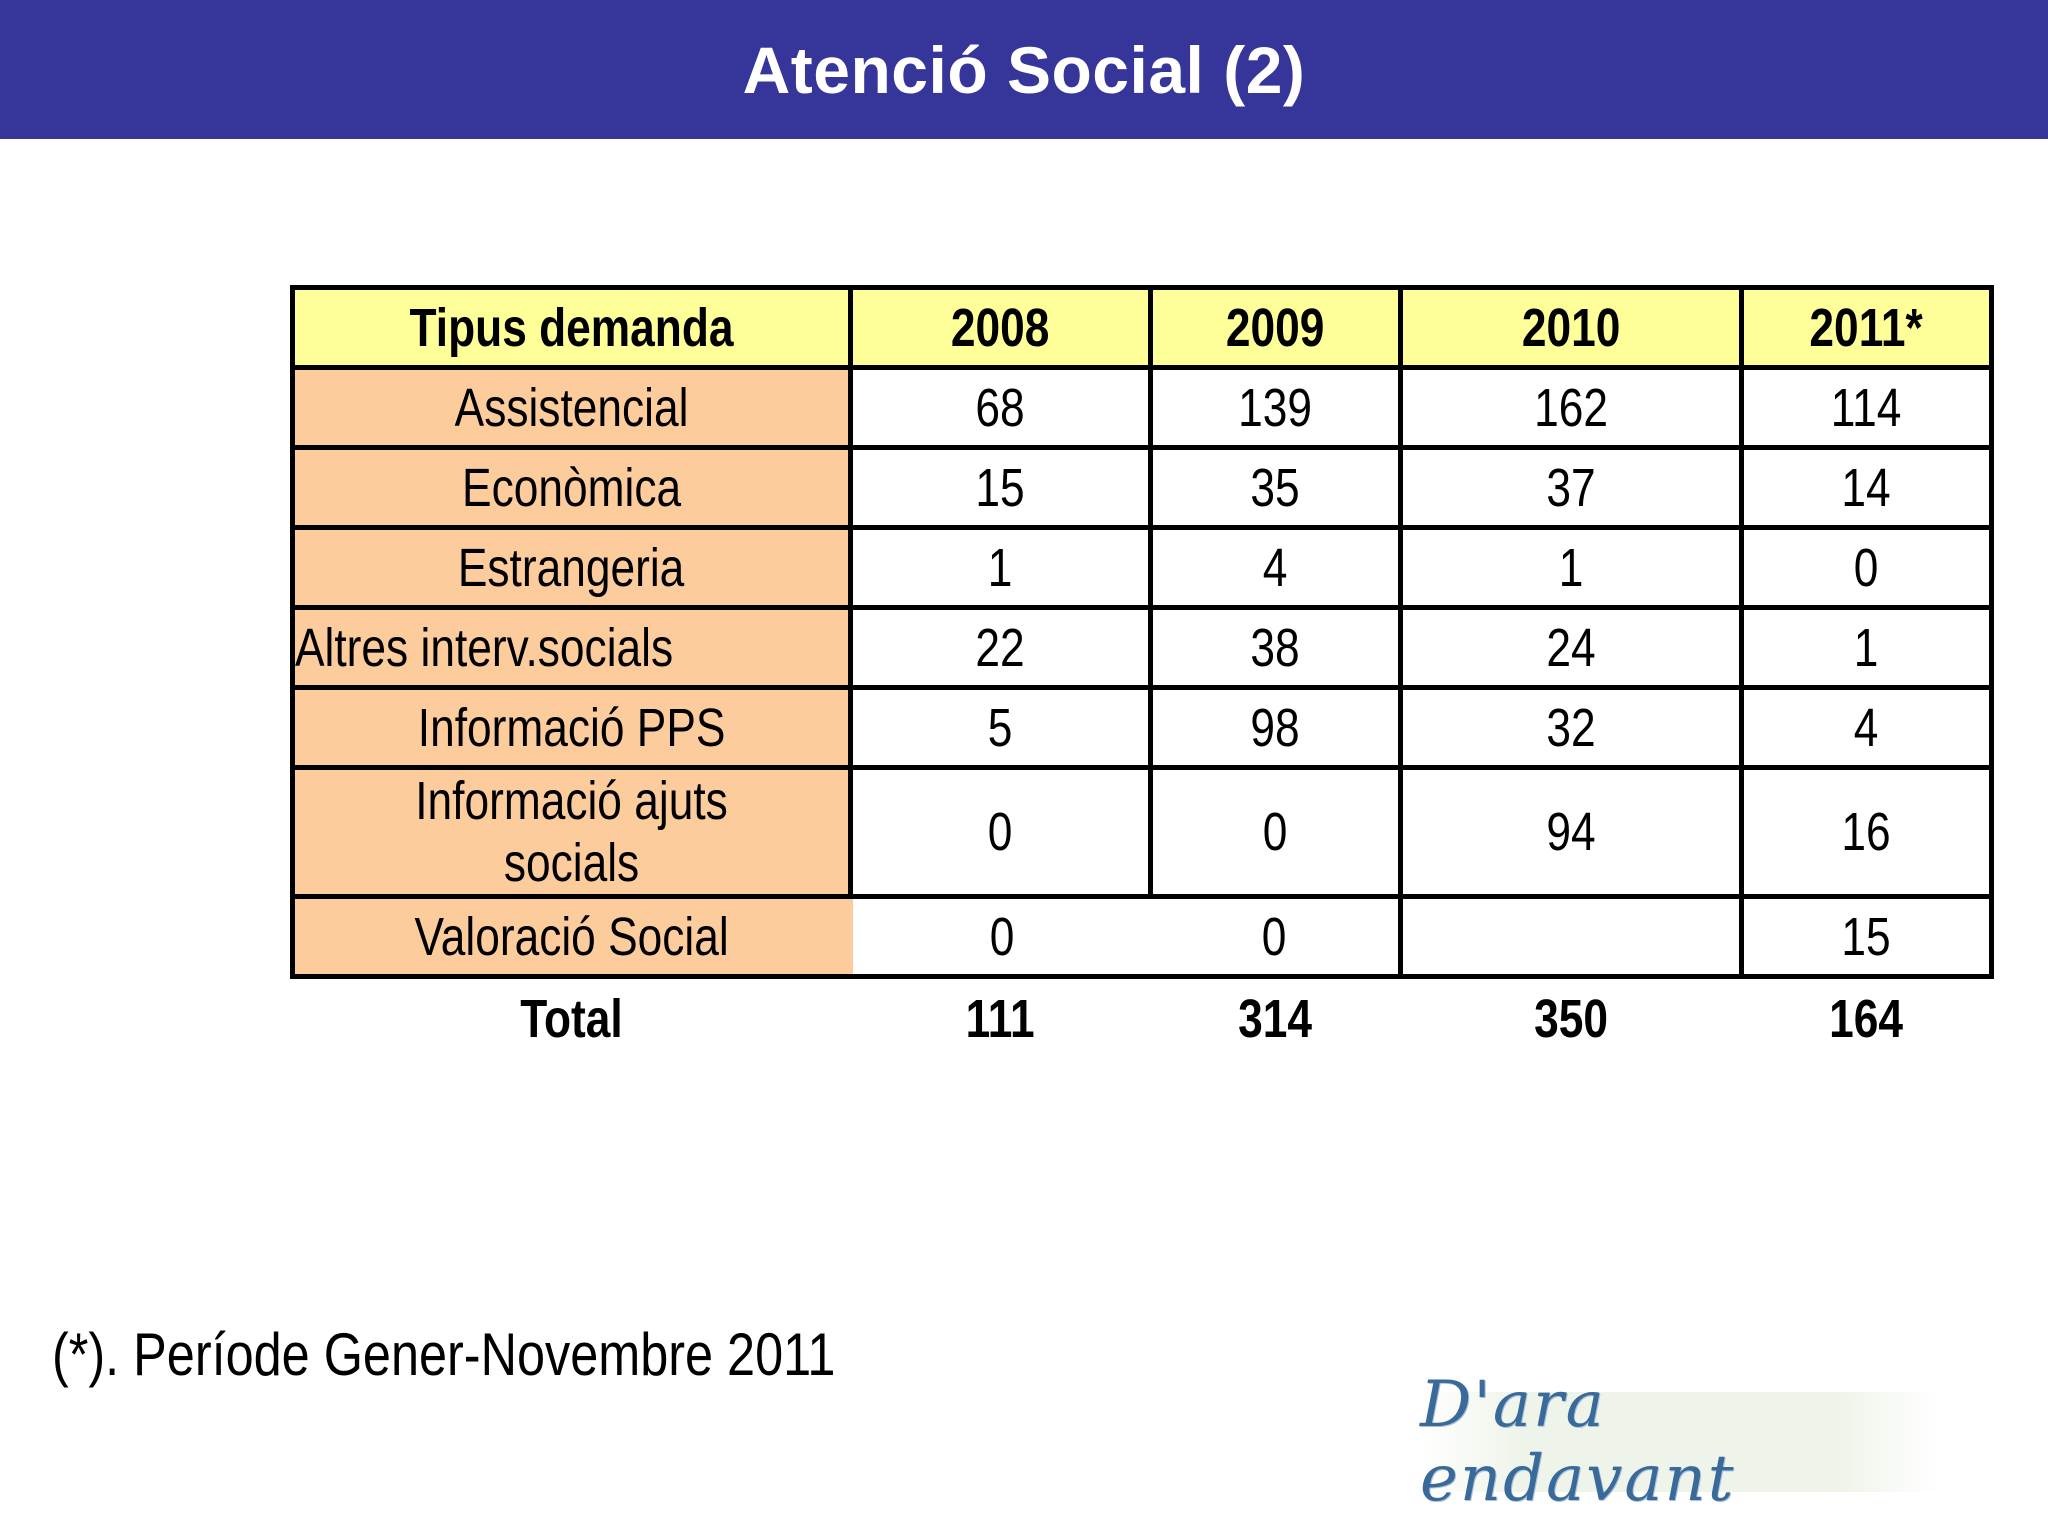 The image size is (2048, 1536). What do you see at coordinates (1000, 1019) in the screenshot?
I see `total-cell: 111` at bounding box center [1000, 1019].